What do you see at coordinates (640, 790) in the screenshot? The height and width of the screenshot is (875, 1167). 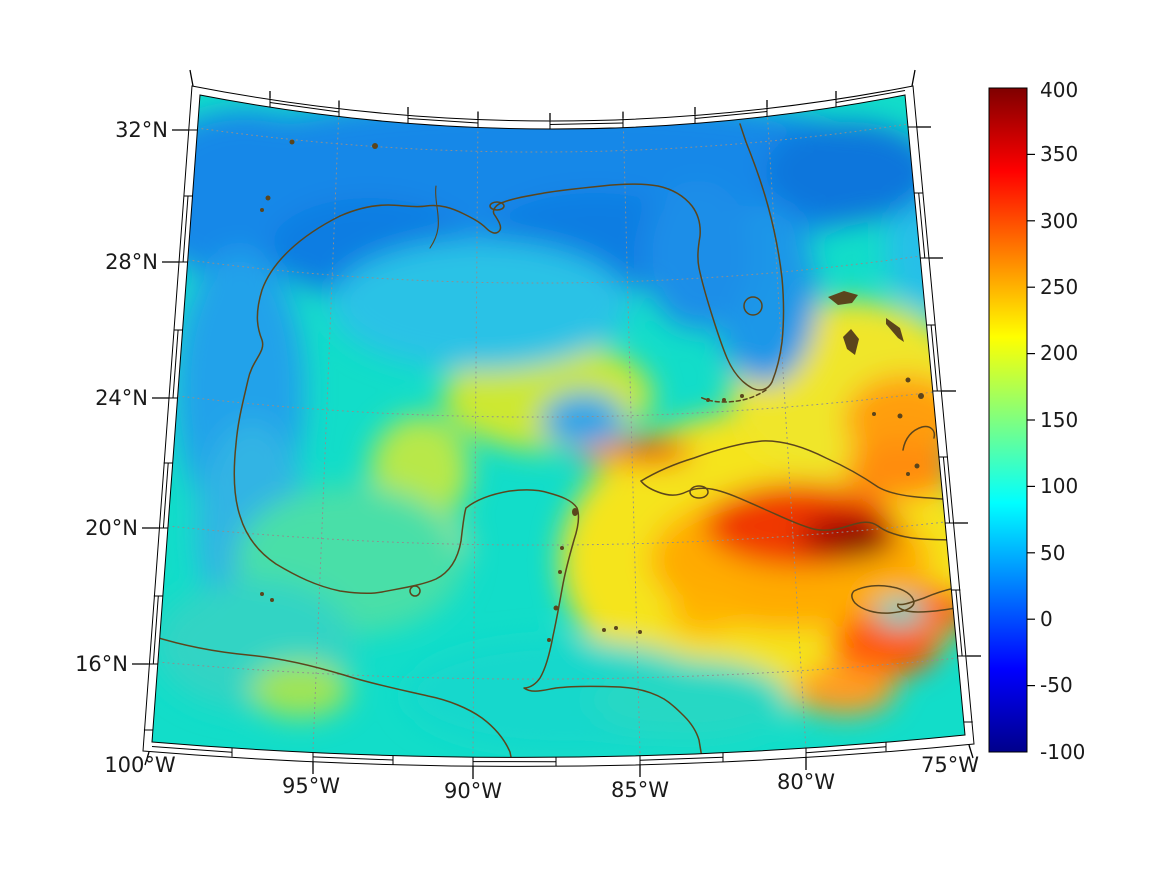 I see `lon-tick-label: 85°W` at bounding box center [640, 790].